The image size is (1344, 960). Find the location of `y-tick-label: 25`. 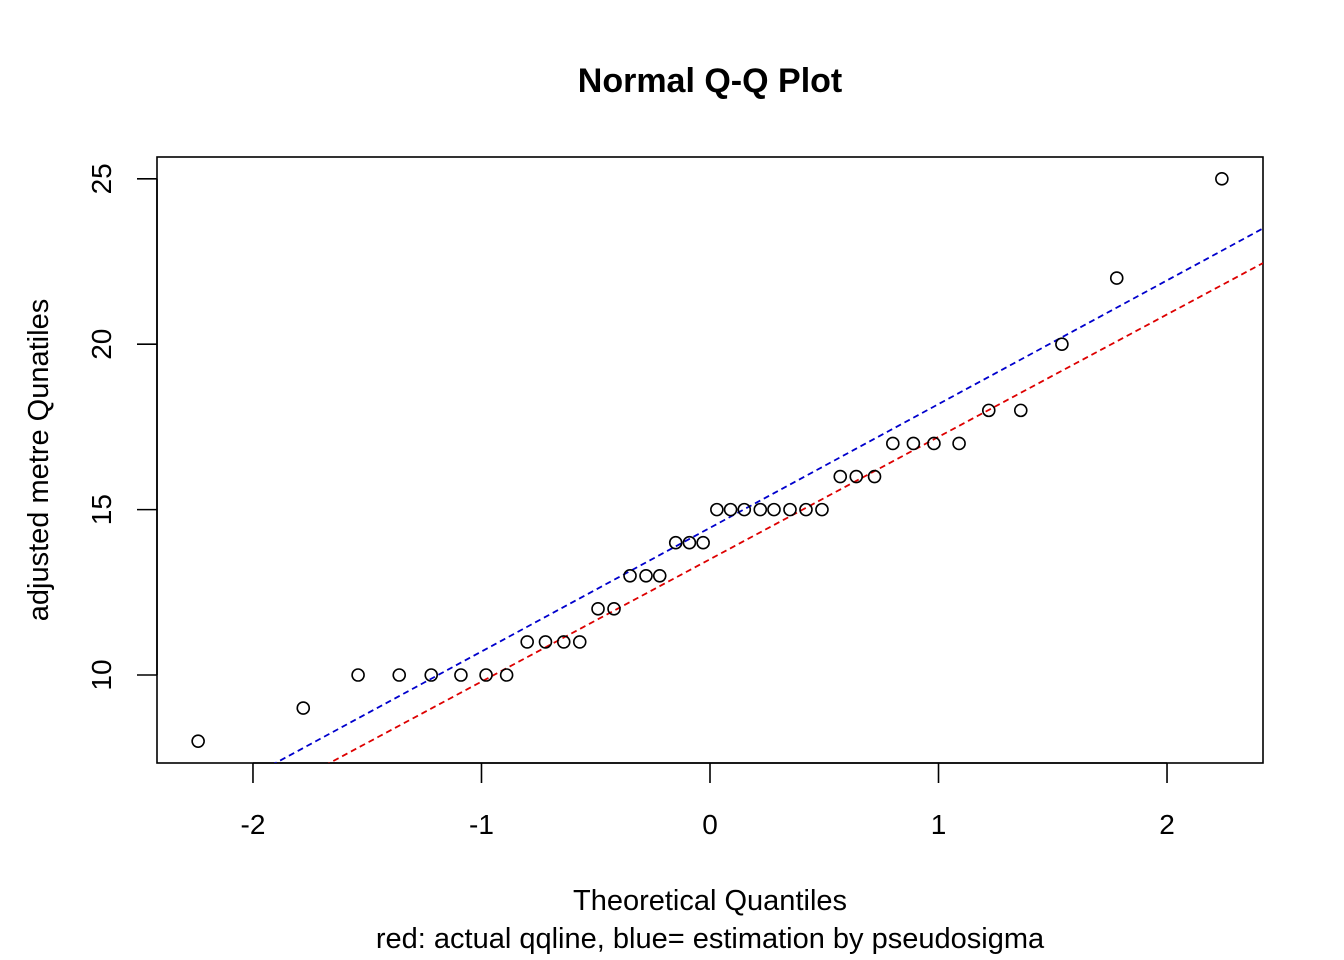

y-tick-label: 25 is located at coordinates (101, 178).